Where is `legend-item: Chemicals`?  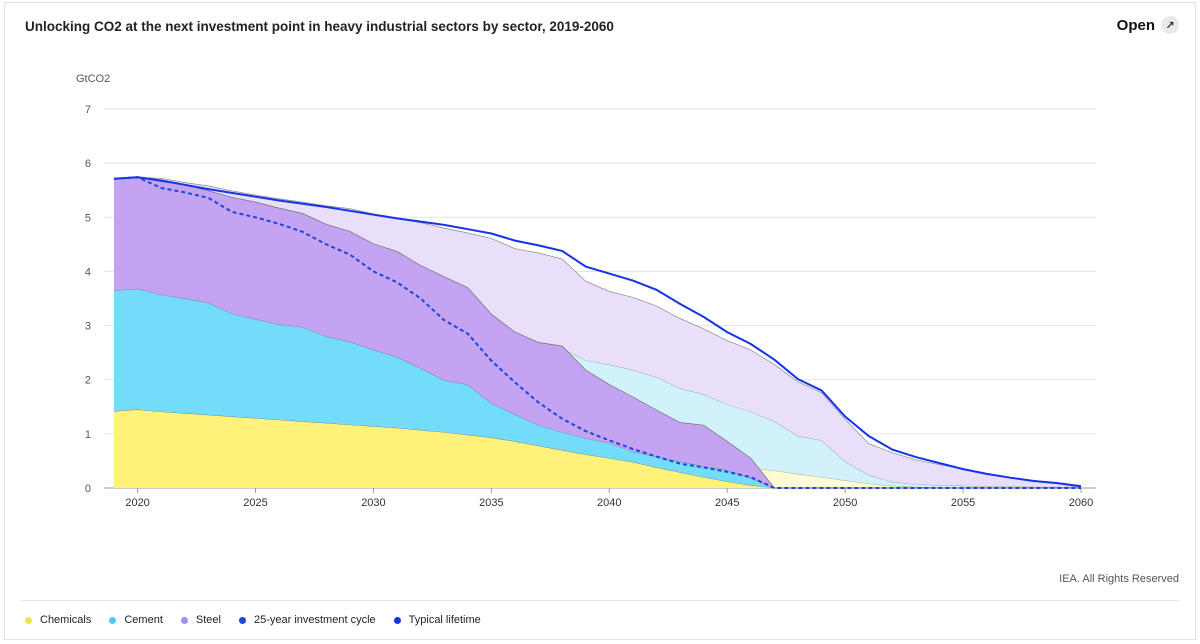
legend-item: Chemicals is located at coordinates (58, 620).